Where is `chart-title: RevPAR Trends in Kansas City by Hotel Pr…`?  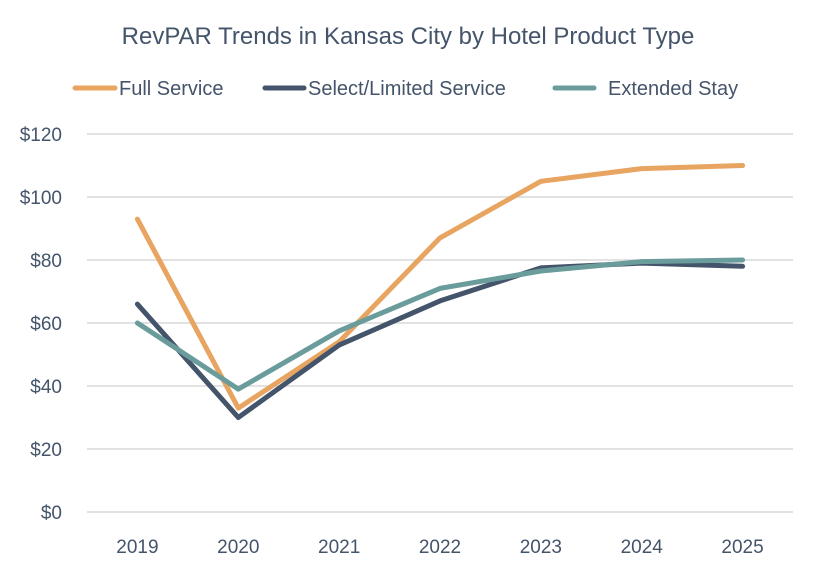
chart-title: RevPAR Trends in Kansas City by Hotel Pr… is located at coordinates (408, 36).